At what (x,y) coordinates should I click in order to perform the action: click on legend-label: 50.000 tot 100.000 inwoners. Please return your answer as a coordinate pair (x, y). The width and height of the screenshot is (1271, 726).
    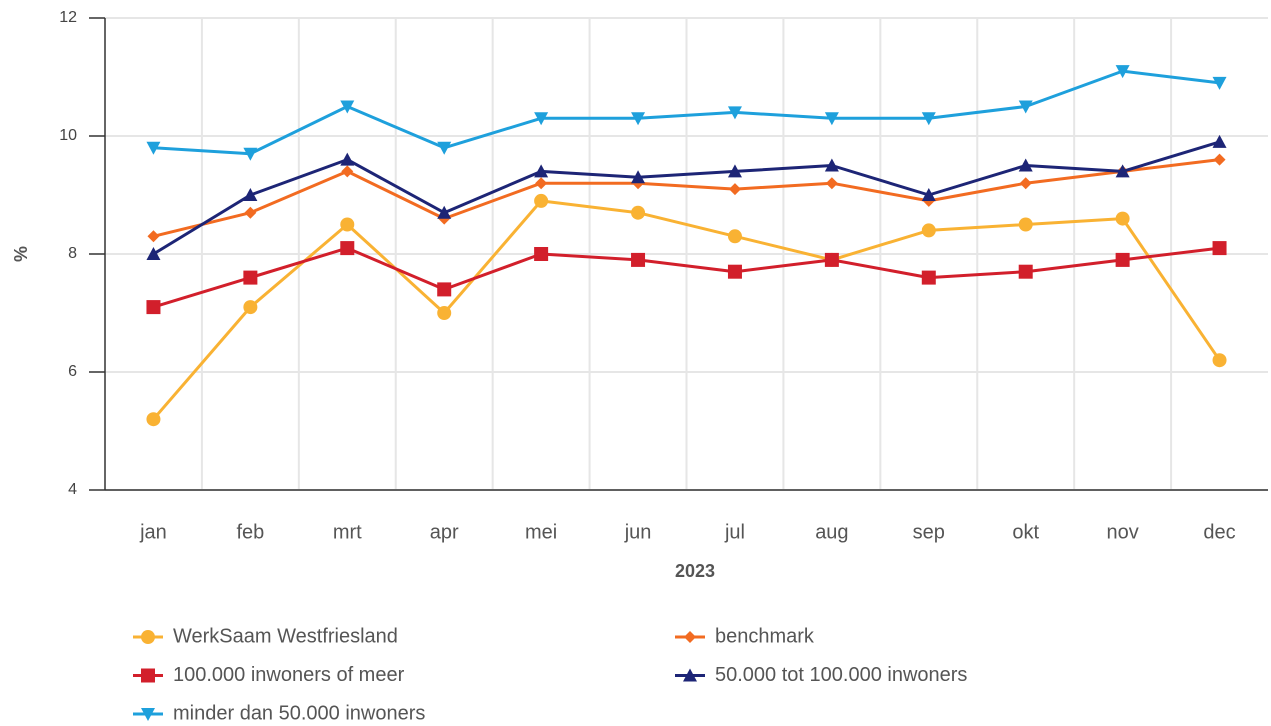
    Looking at the image, I should click on (841, 675).